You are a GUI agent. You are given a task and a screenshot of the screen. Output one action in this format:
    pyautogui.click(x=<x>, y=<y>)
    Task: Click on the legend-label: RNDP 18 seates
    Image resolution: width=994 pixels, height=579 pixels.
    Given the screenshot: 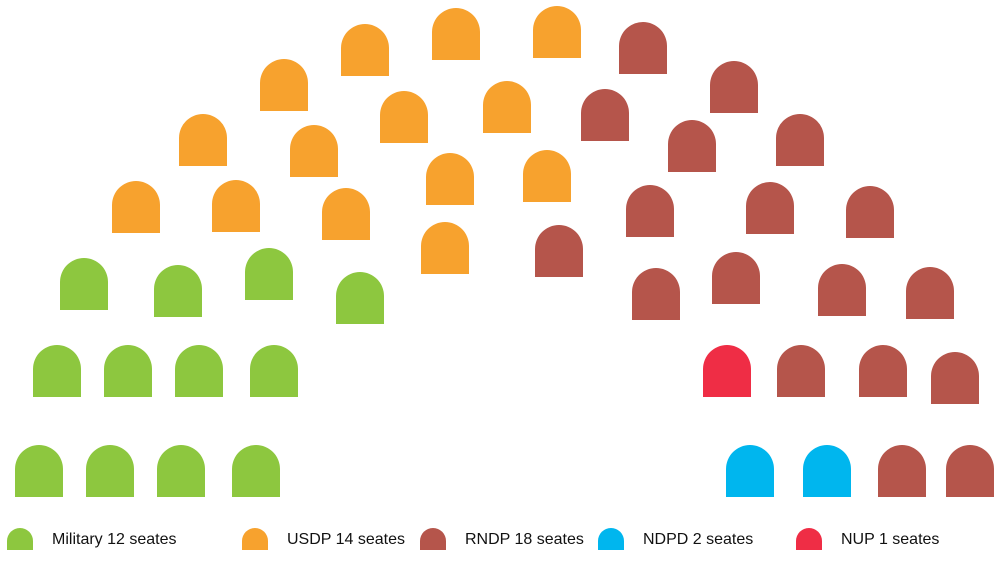 What is the action you would take?
    pyautogui.click(x=524, y=539)
    